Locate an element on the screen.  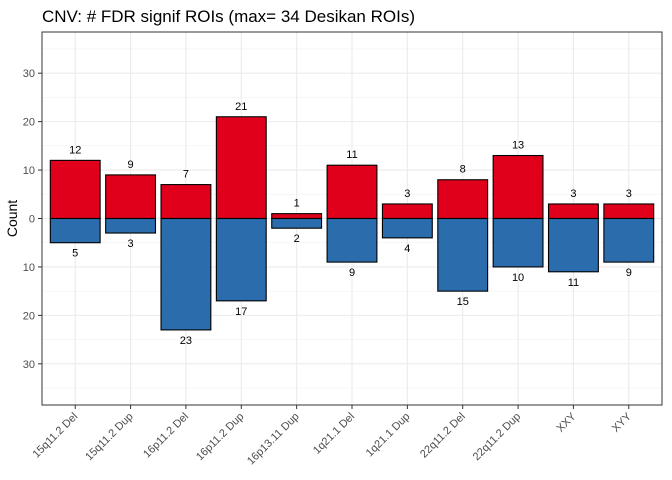
data-label: 7 is located at coordinates (186, 175).